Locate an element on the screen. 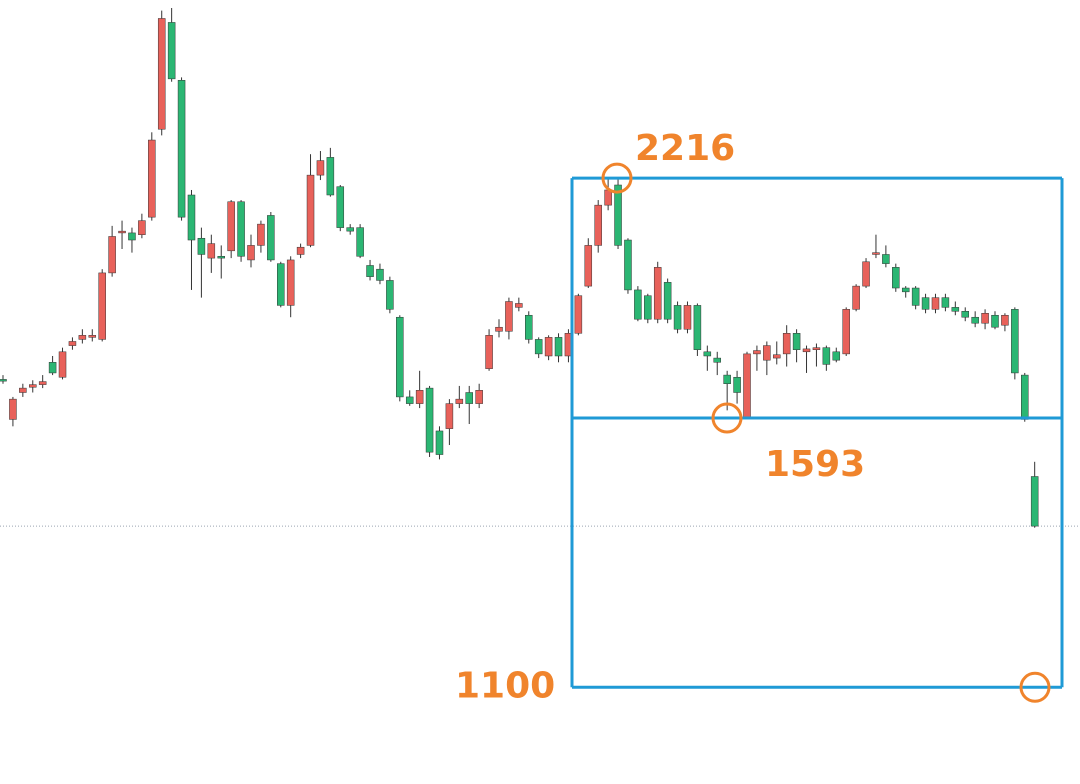 This screenshot has height=784, width=1080. level-label: 1100 is located at coordinates (505, 685).